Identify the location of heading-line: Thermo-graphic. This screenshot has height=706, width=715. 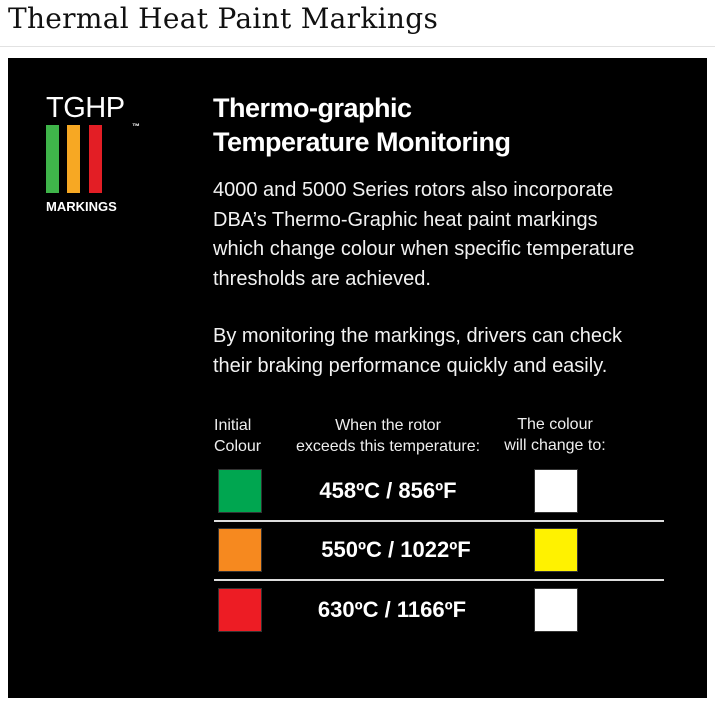
(312, 108).